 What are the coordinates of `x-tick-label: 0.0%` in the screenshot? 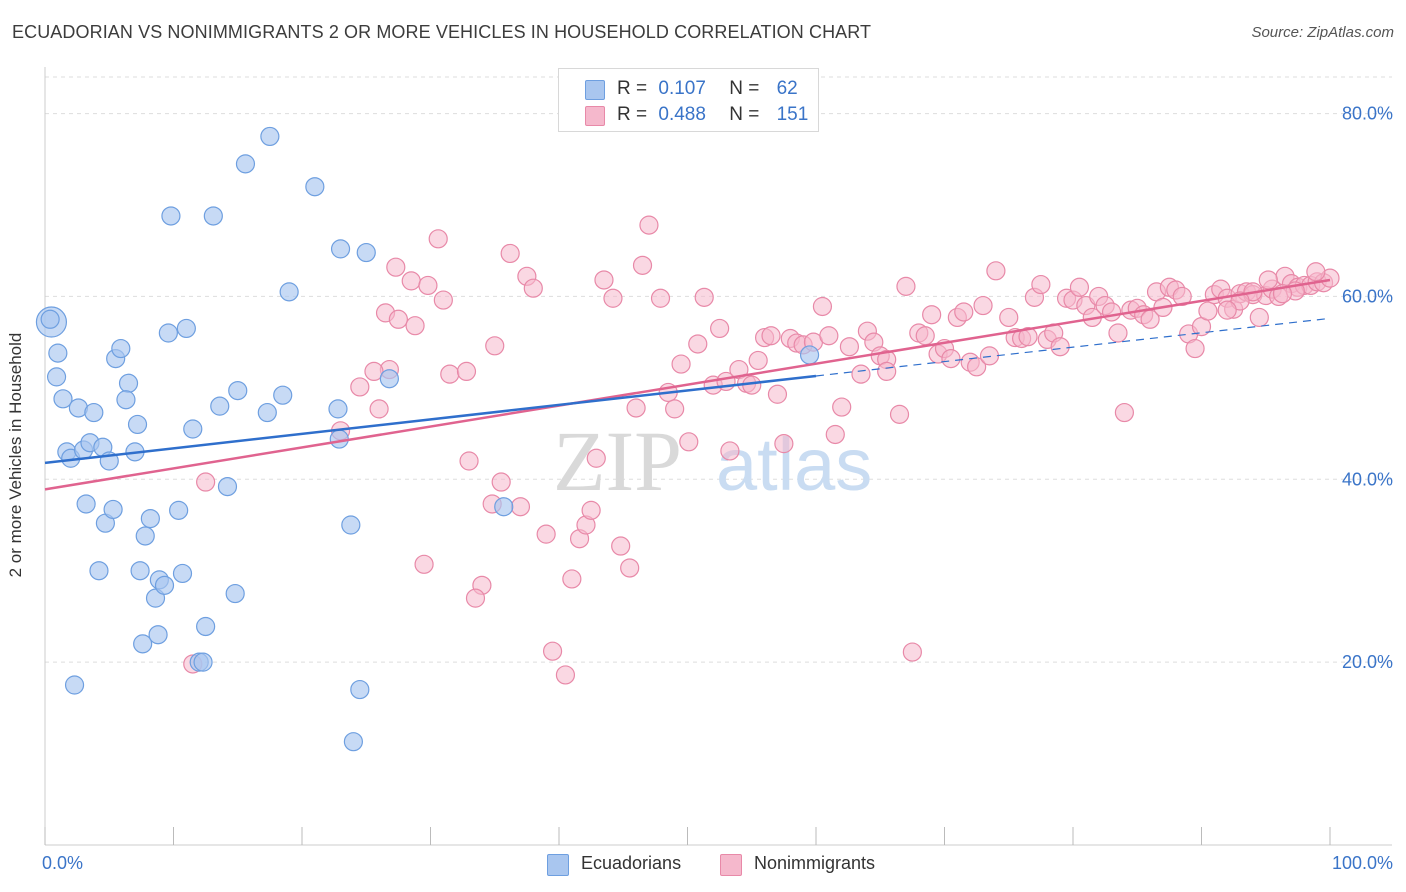 It's located at (62, 863).